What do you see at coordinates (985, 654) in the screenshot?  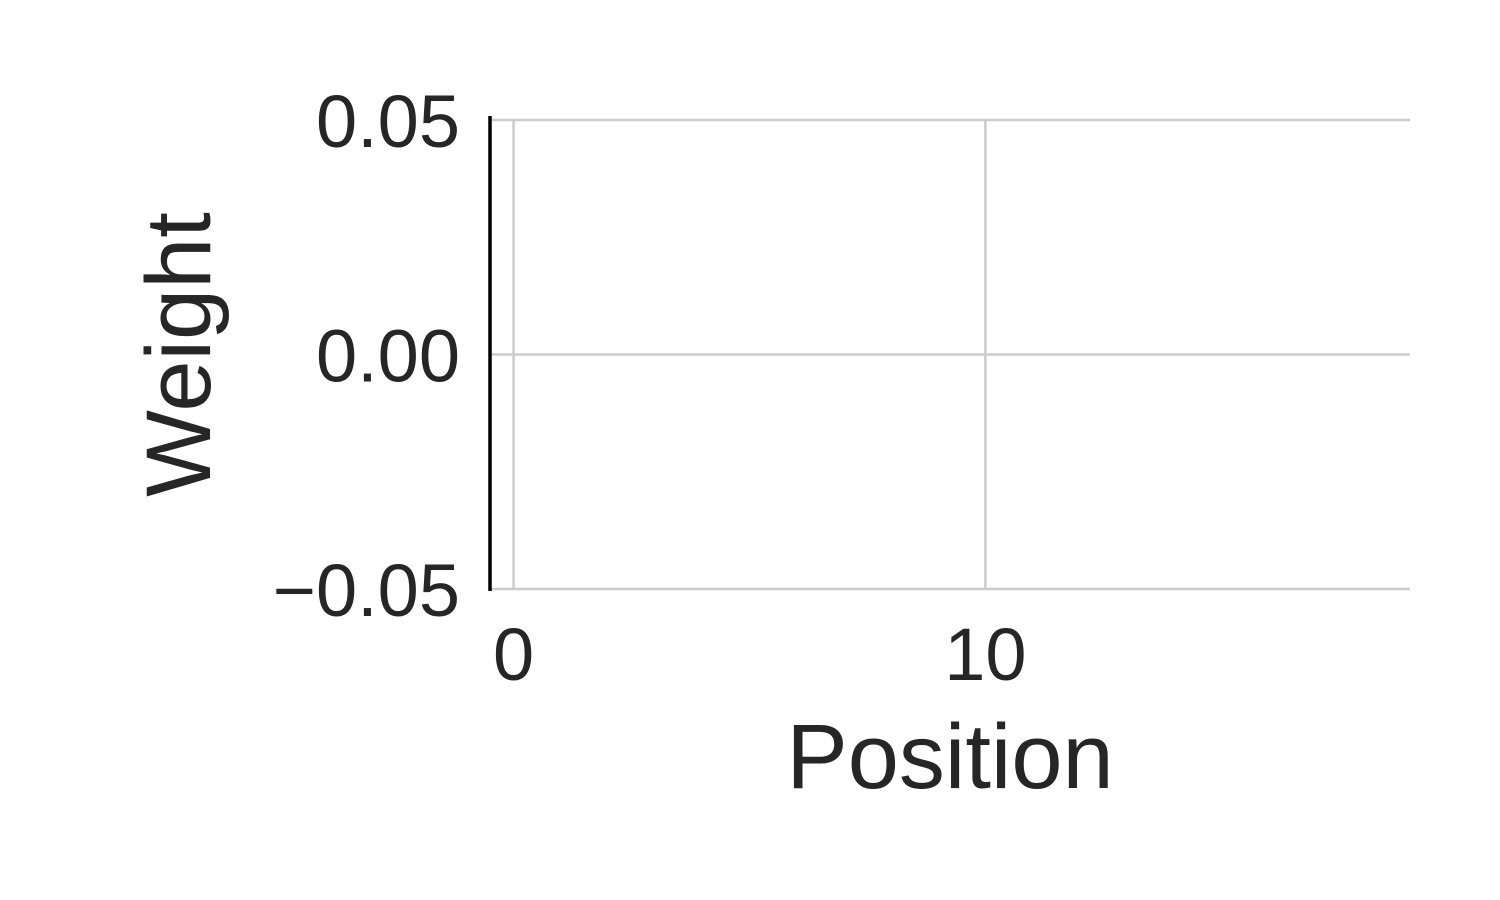 I see `x-tick-label: 10` at bounding box center [985, 654].